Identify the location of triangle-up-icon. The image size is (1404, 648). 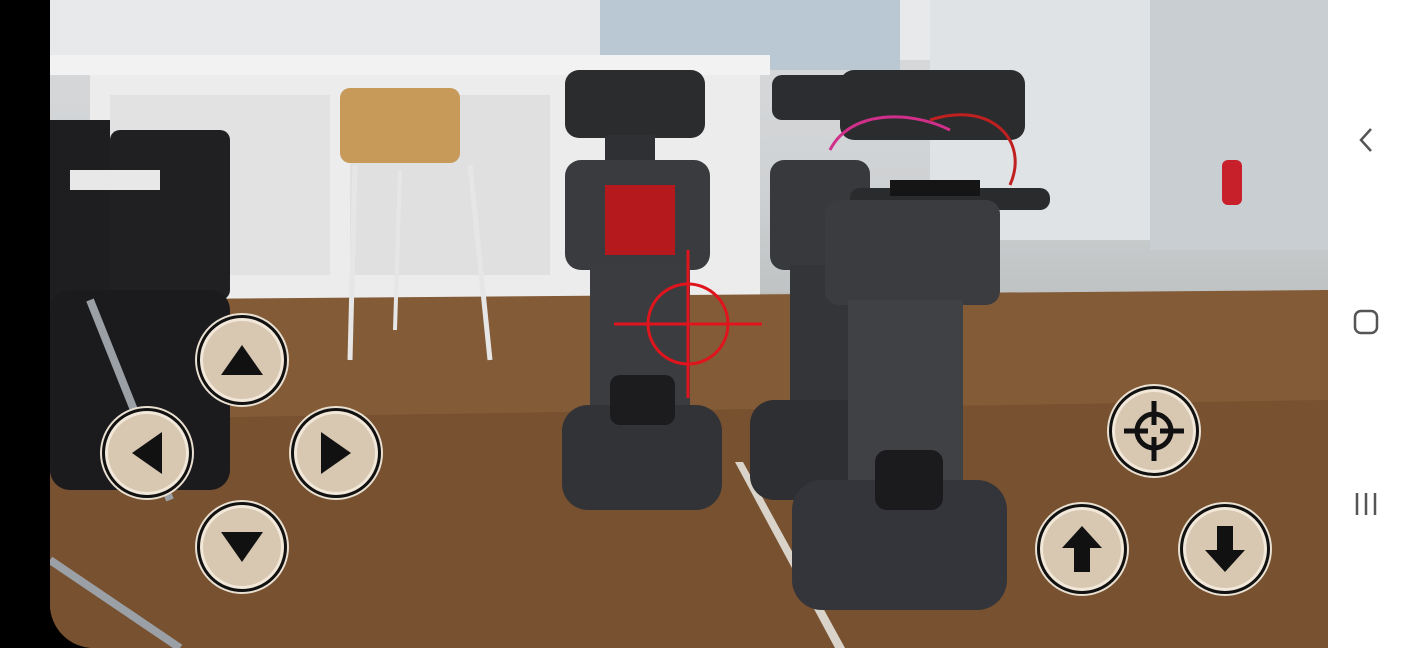
(242, 360).